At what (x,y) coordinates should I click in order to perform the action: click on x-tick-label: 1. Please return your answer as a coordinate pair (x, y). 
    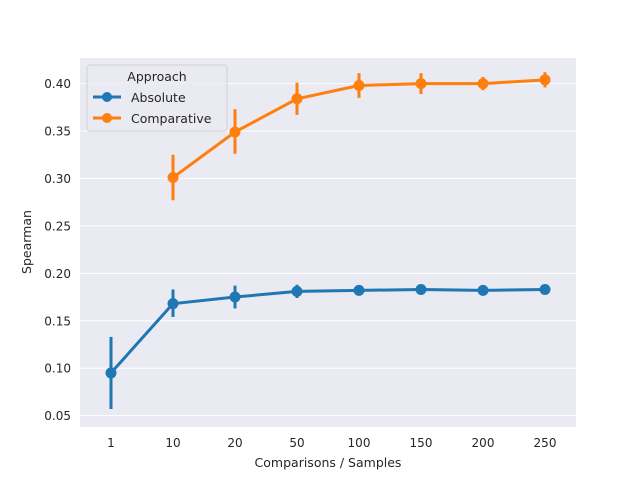
    Looking at the image, I should click on (111, 443).